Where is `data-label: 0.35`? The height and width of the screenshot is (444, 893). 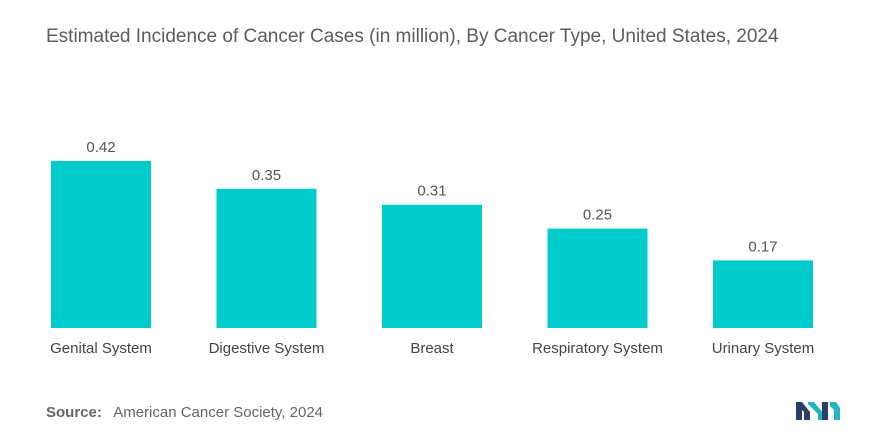 data-label: 0.35 is located at coordinates (266, 175).